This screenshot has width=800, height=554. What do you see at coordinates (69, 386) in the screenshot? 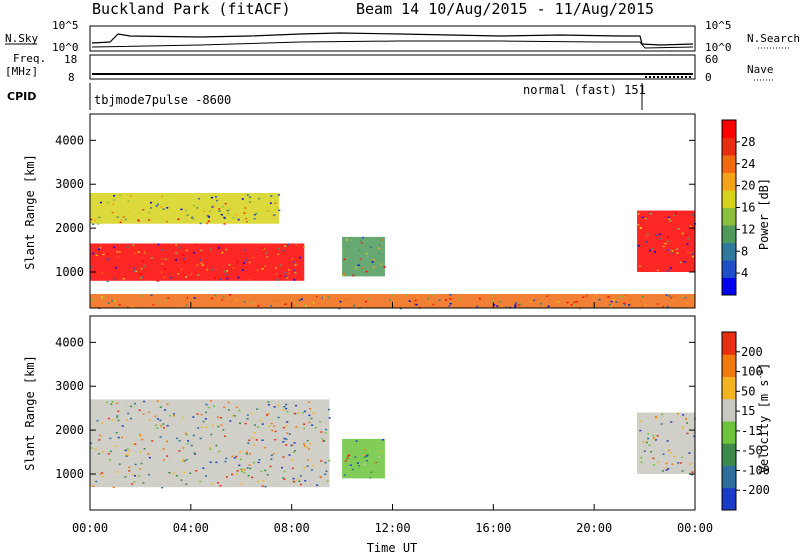
I see `y-tick-label: 3000` at bounding box center [69, 386].